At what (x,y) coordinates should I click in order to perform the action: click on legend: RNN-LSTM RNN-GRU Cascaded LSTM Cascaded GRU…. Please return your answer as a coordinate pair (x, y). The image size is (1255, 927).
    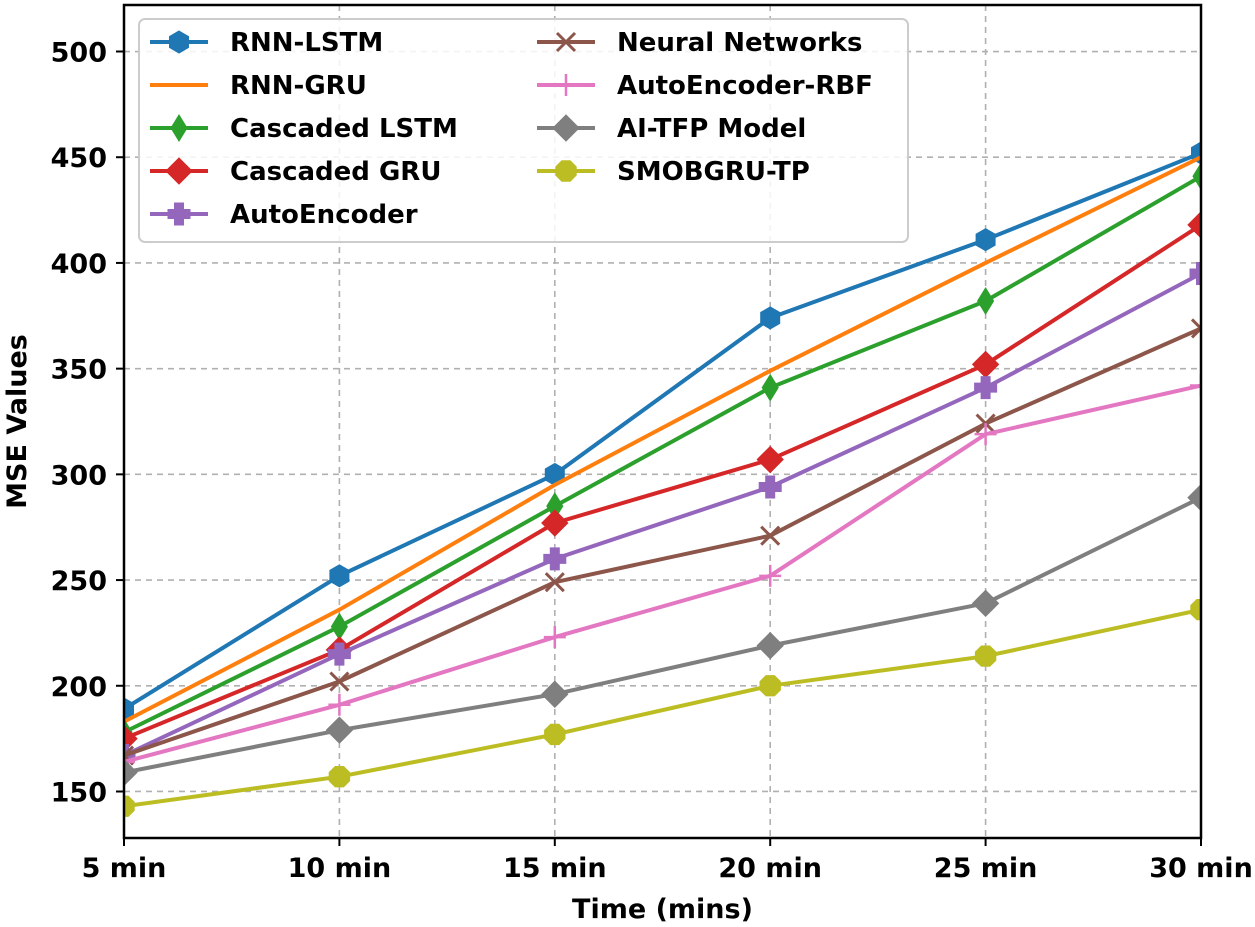
    Looking at the image, I should click on (523, 130).